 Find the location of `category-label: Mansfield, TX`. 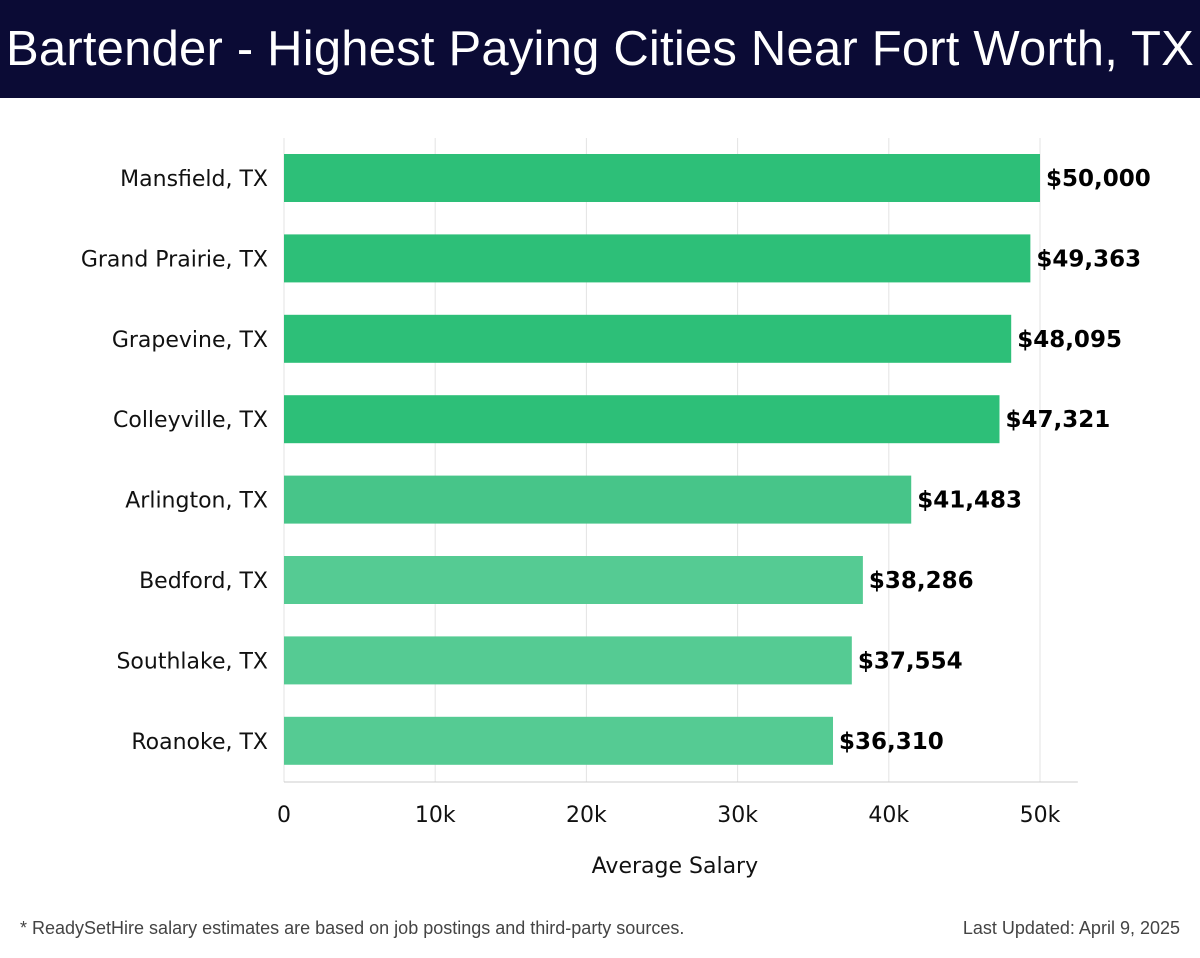

category-label: Mansfield, TX is located at coordinates (194, 179).